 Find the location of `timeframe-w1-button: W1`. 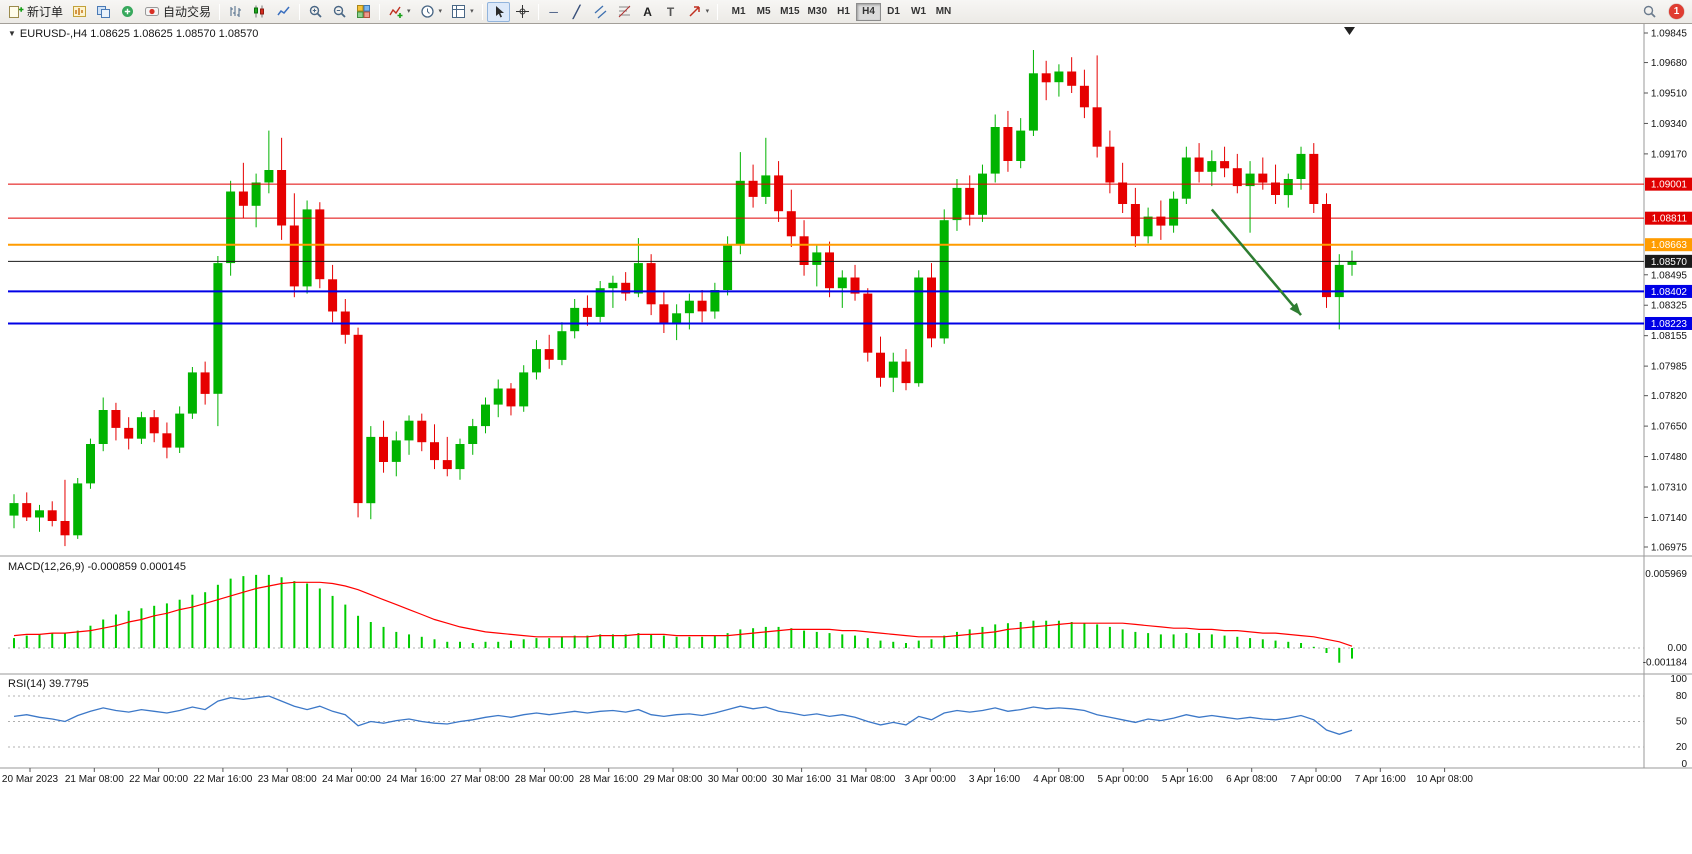

timeframe-w1-button: W1 is located at coordinates (918, 11).